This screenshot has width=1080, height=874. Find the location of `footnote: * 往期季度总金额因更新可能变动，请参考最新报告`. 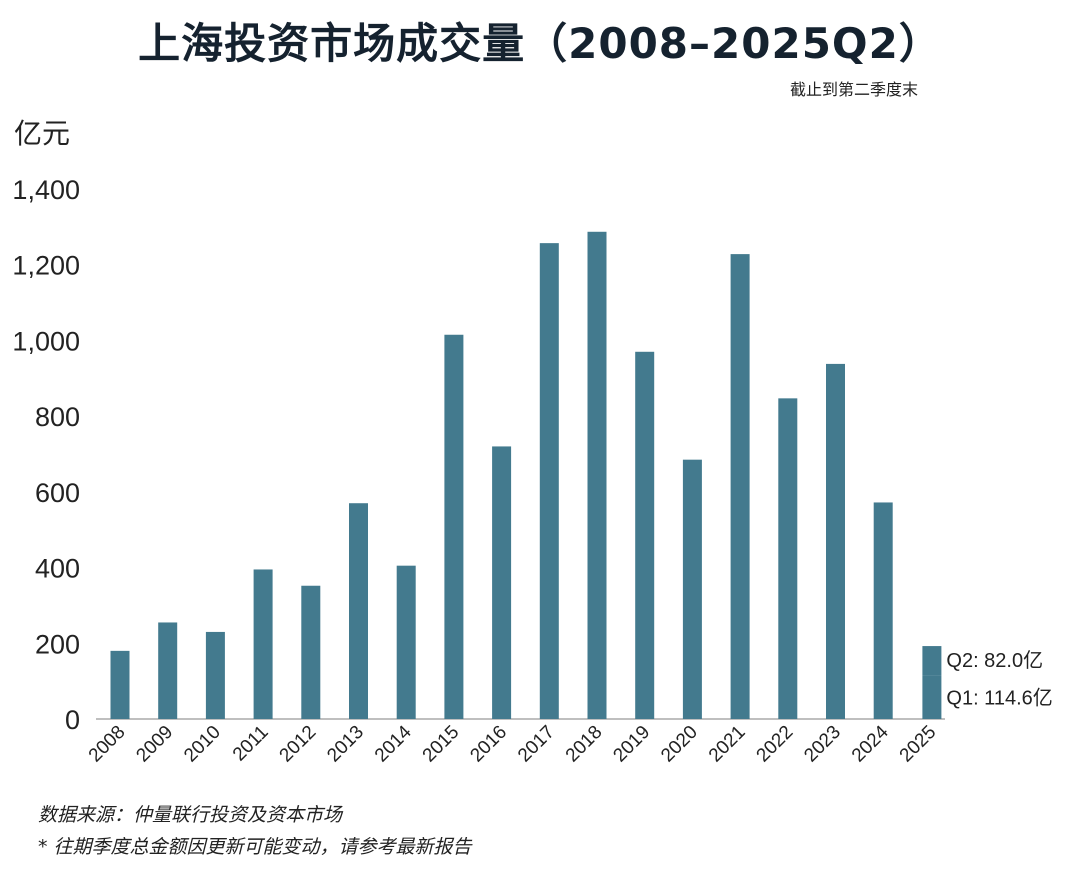

footnote: * 往期季度总金额因更新可能变动，请参考最新报告 is located at coordinates (255, 847).